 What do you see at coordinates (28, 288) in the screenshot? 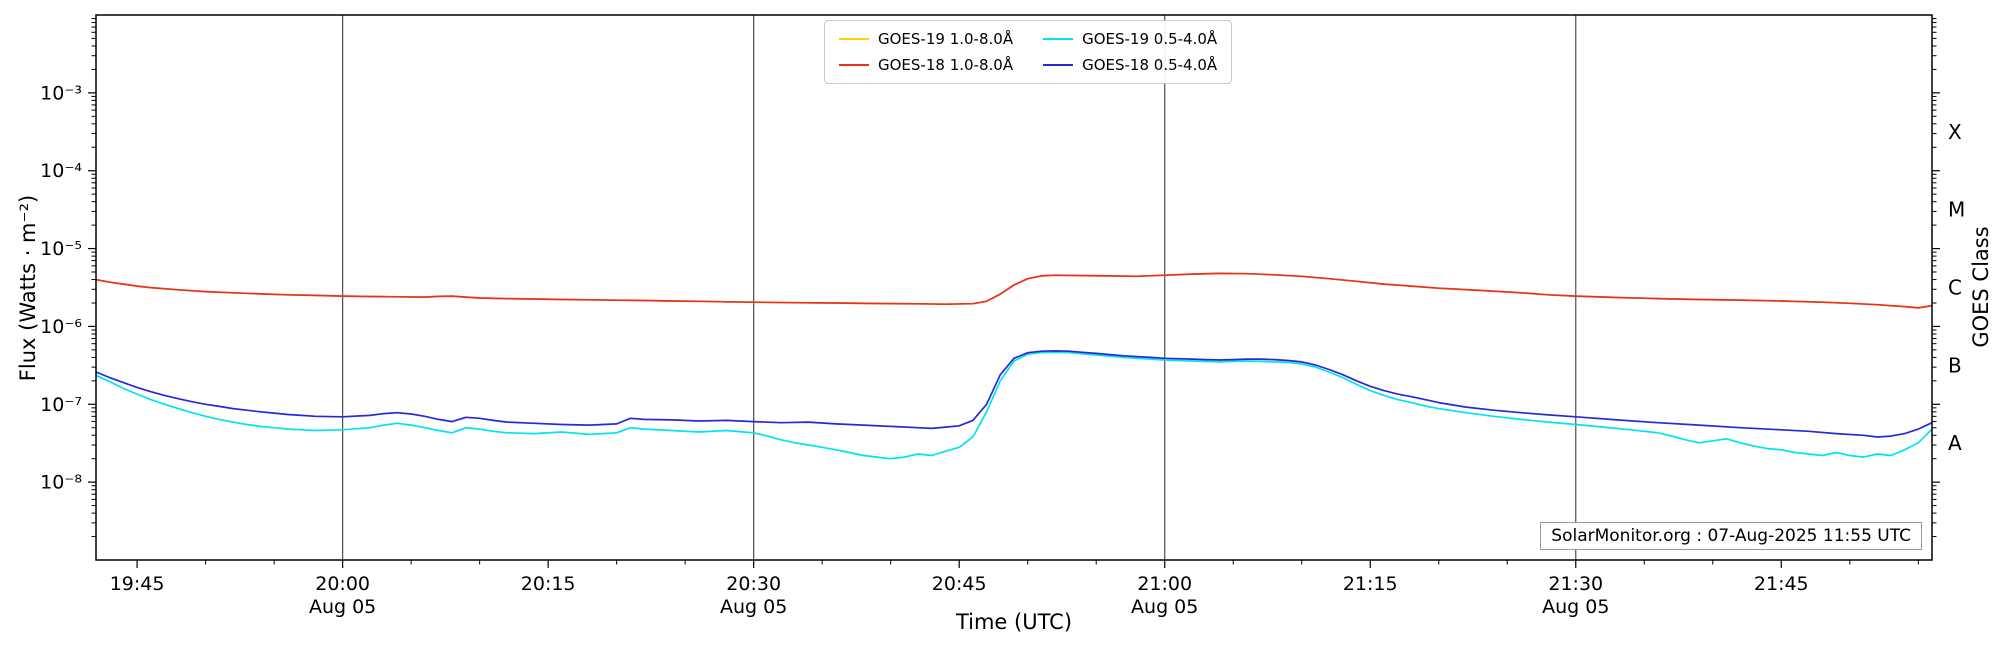
I see `y-axis-label: Flux (Watts · m⁻²)` at bounding box center [28, 288].